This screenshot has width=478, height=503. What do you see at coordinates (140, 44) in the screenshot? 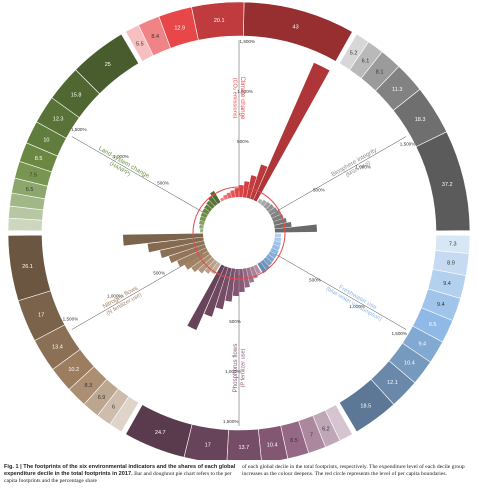
I see `share-label: 5.5` at bounding box center [140, 44].